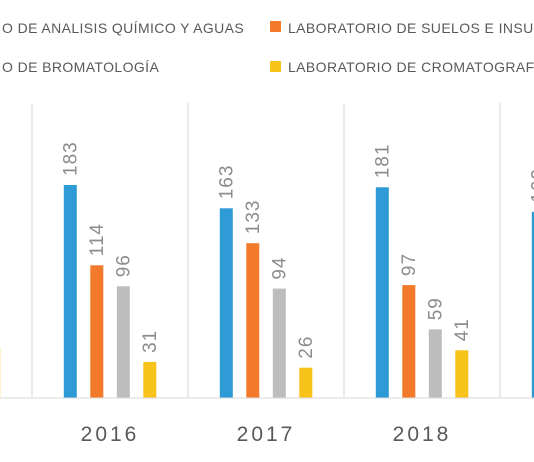 This screenshot has height=462, width=534. Describe the element at coordinates (267, 421) in the screenshot. I see `x-axis: 2016 2017 2018` at that location.